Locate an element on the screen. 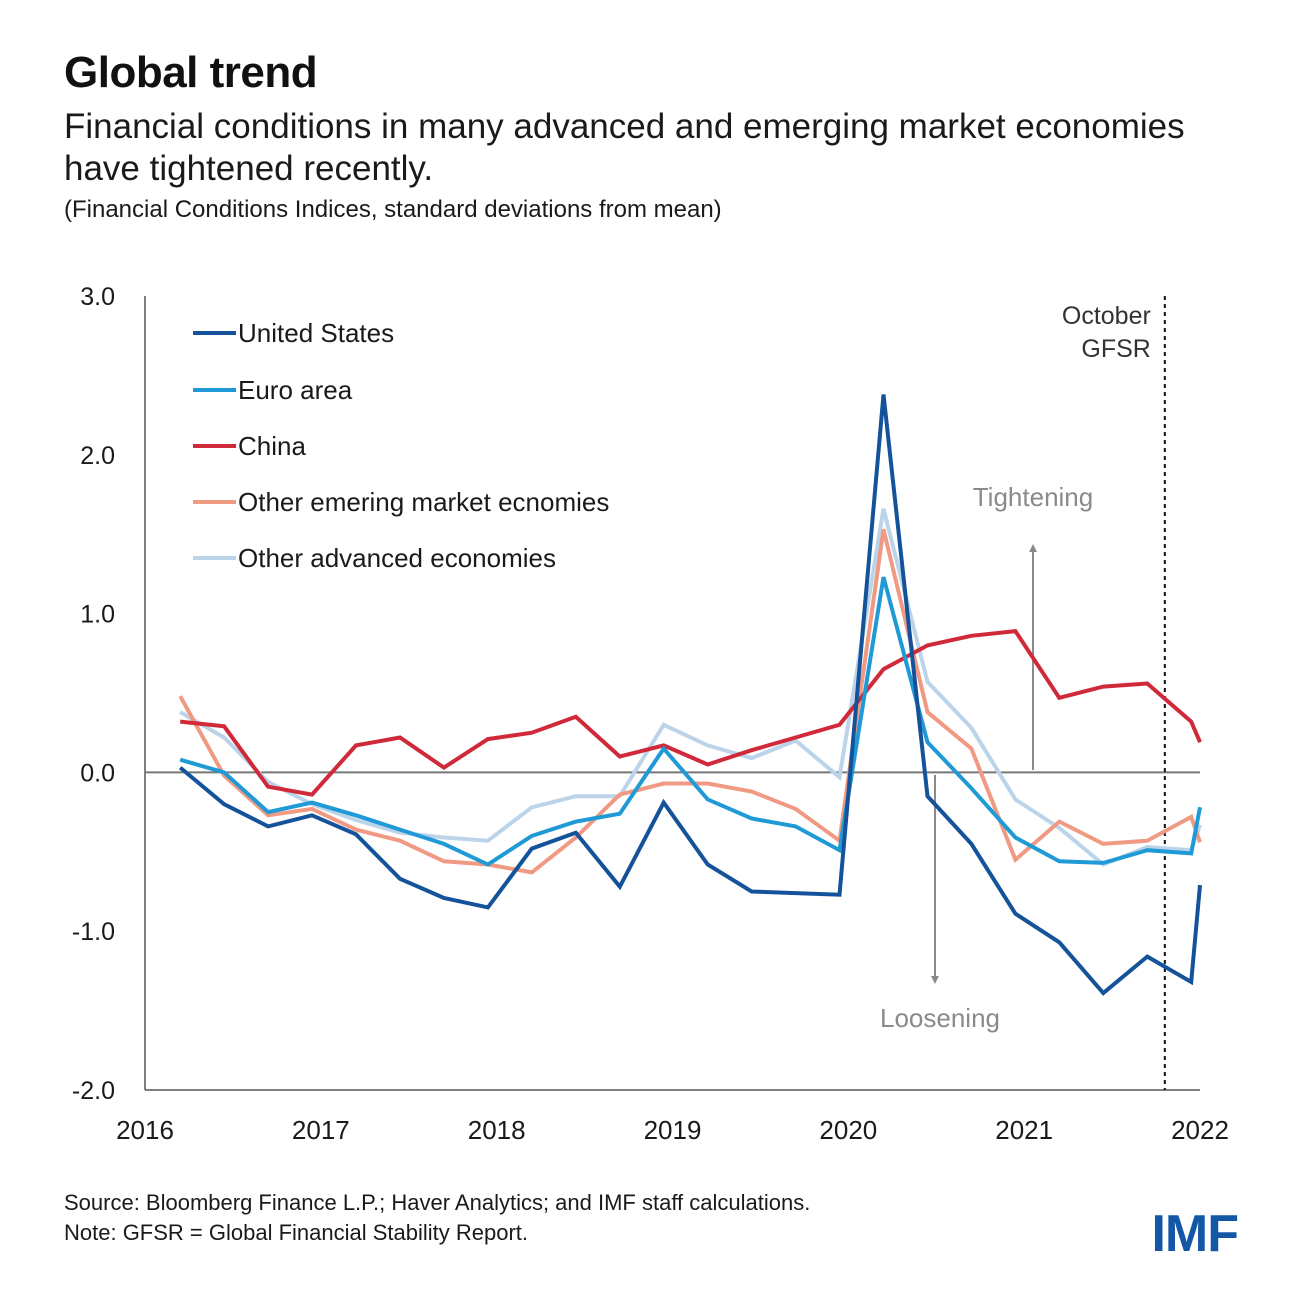  legend-label: United States is located at coordinates (316, 333).